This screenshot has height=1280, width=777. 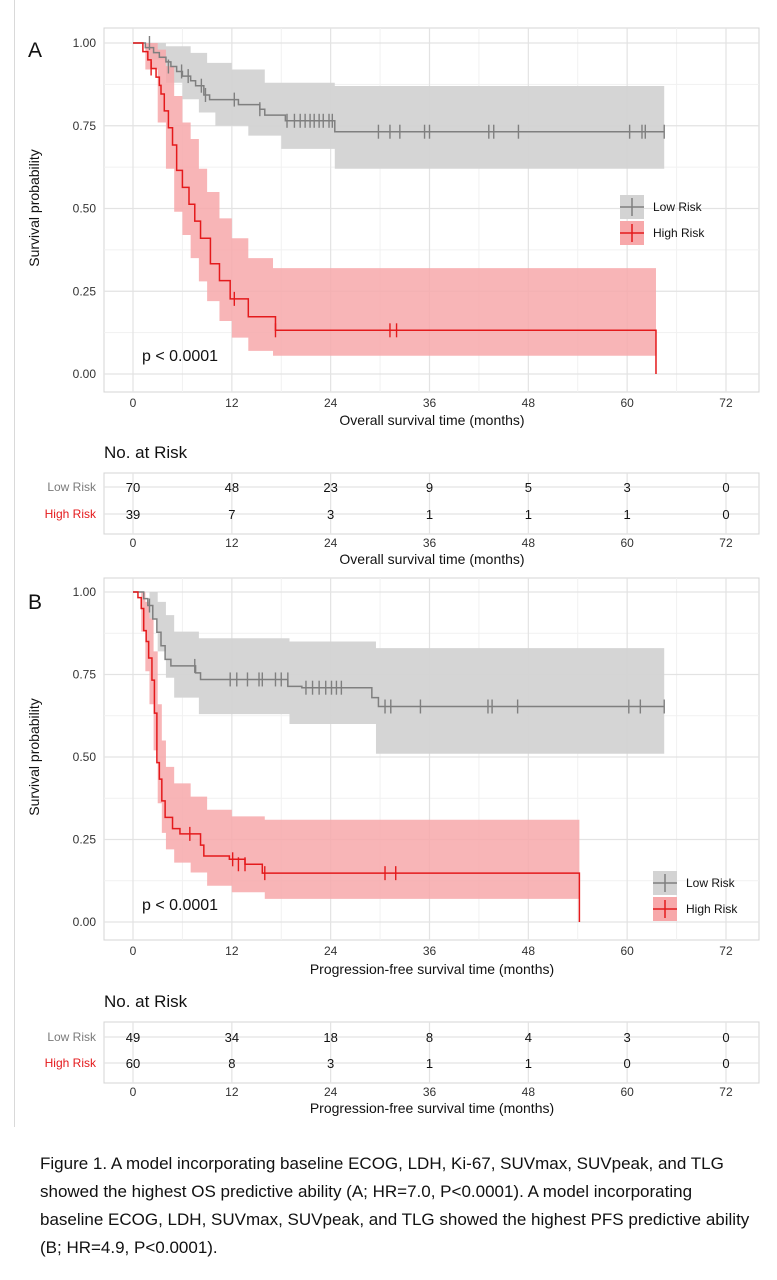 What do you see at coordinates (34, 208) in the screenshot?
I see `y-axis-title-a: Survival probability` at bounding box center [34, 208].